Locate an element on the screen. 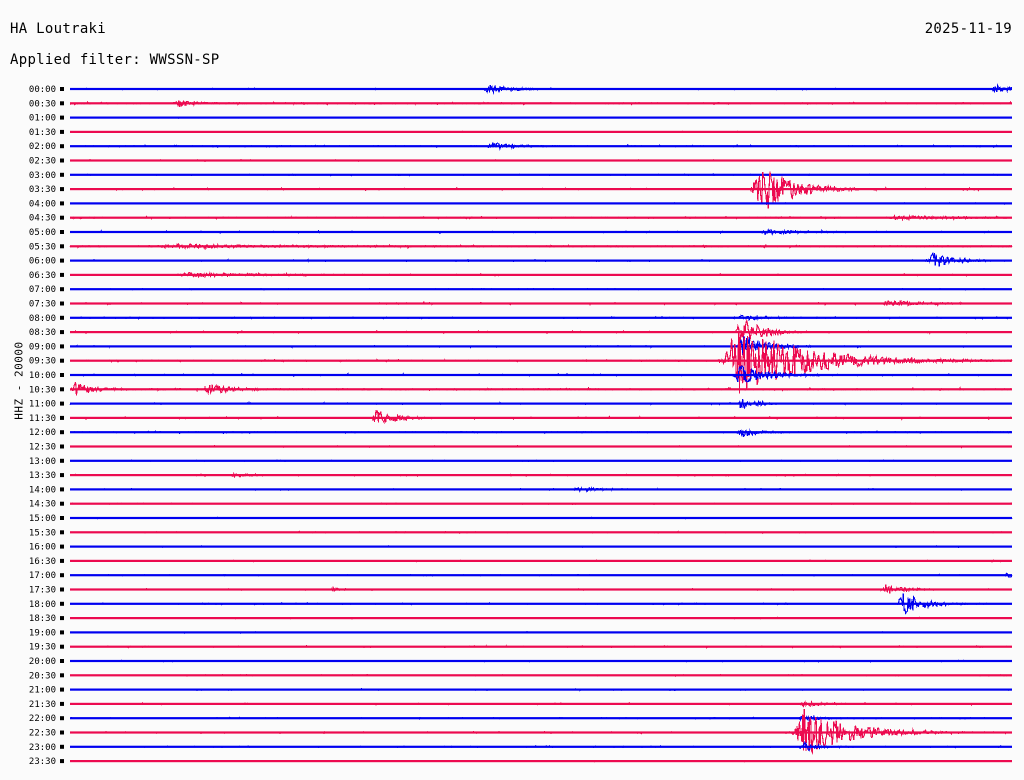 This screenshot has width=1024, height=780. trace-row: 20:30 is located at coordinates (521, 676).